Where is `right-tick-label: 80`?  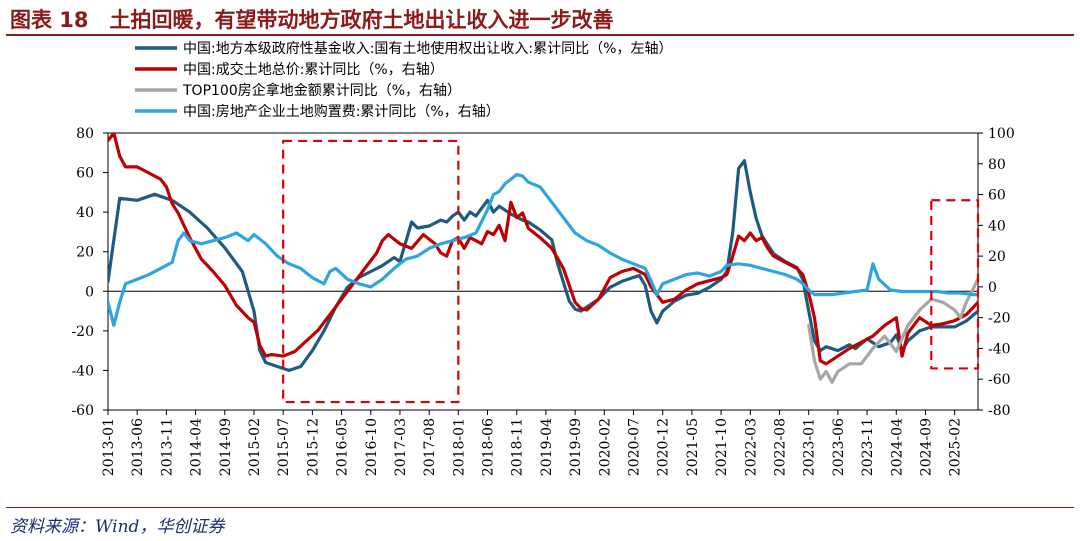
right-tick-label: 80 is located at coordinates (997, 165).